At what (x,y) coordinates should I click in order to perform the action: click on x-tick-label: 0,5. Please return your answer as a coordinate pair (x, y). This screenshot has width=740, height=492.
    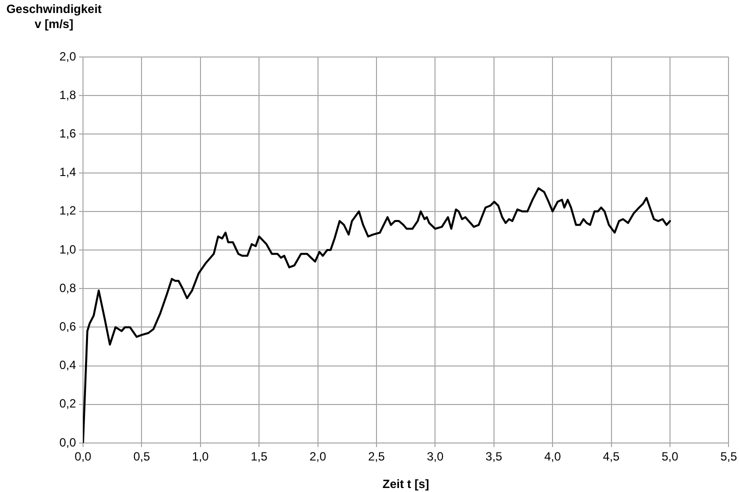
    Looking at the image, I should click on (141, 457).